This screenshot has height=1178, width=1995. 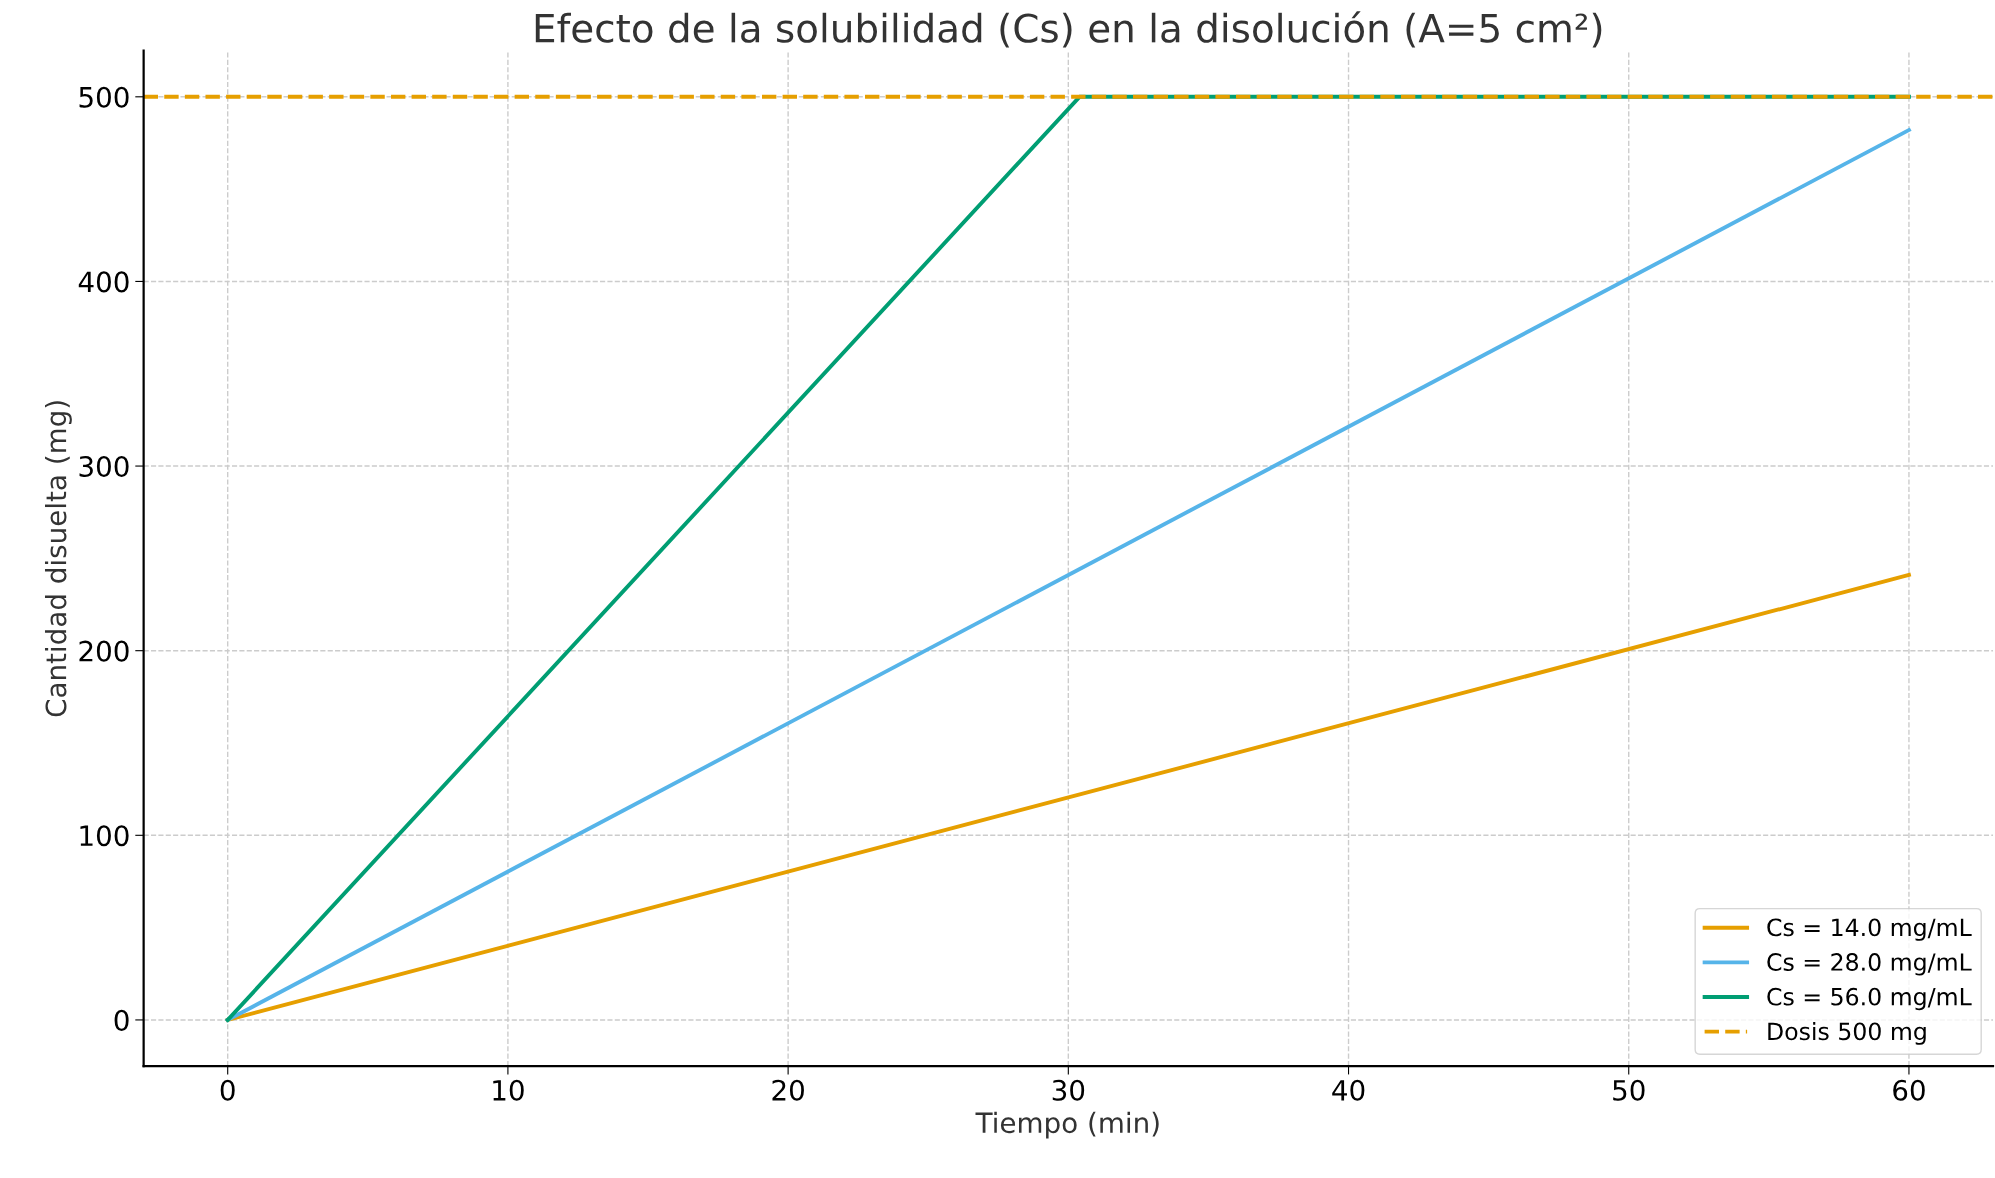 I want to click on y-axis-title: Cantidad disuelta (mg), so click(x=58, y=559).